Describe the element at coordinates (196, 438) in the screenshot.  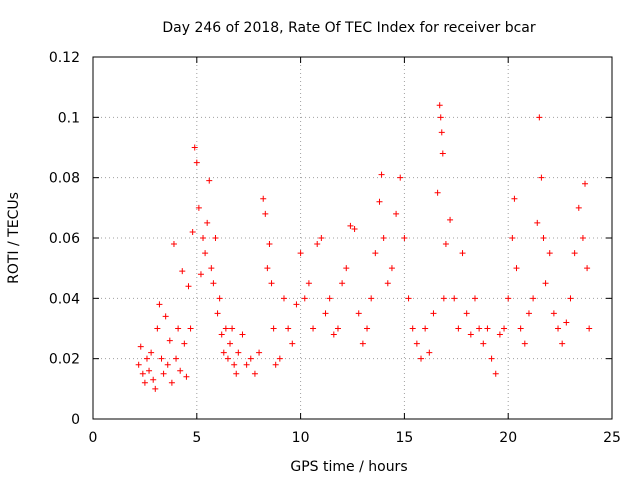
I see `x-tick-label: 5` at that location.